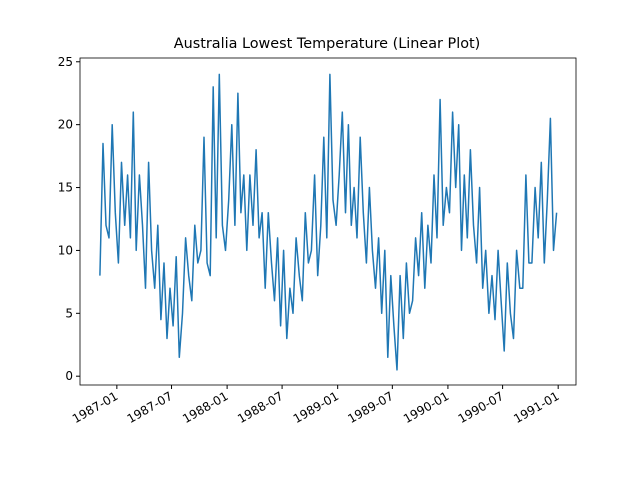 This screenshot has width=640, height=480. What do you see at coordinates (69, 313) in the screenshot?
I see `y-tick-label: 5` at bounding box center [69, 313].